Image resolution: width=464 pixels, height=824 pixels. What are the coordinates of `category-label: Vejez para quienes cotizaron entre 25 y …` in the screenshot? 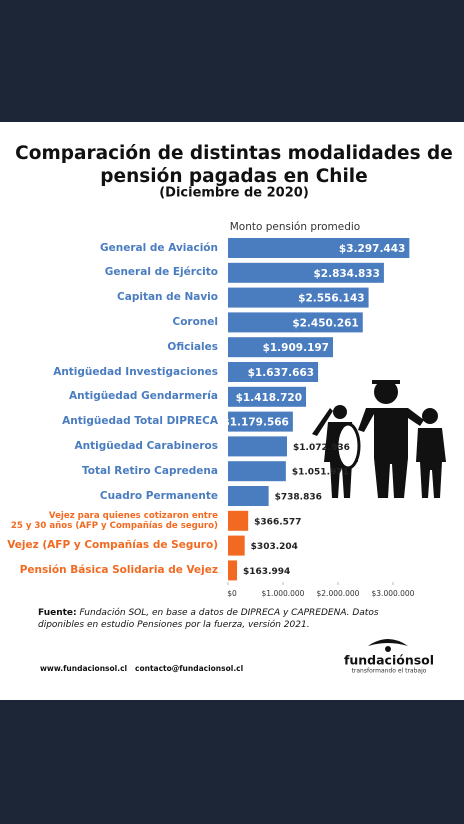 It's located at (114, 520).